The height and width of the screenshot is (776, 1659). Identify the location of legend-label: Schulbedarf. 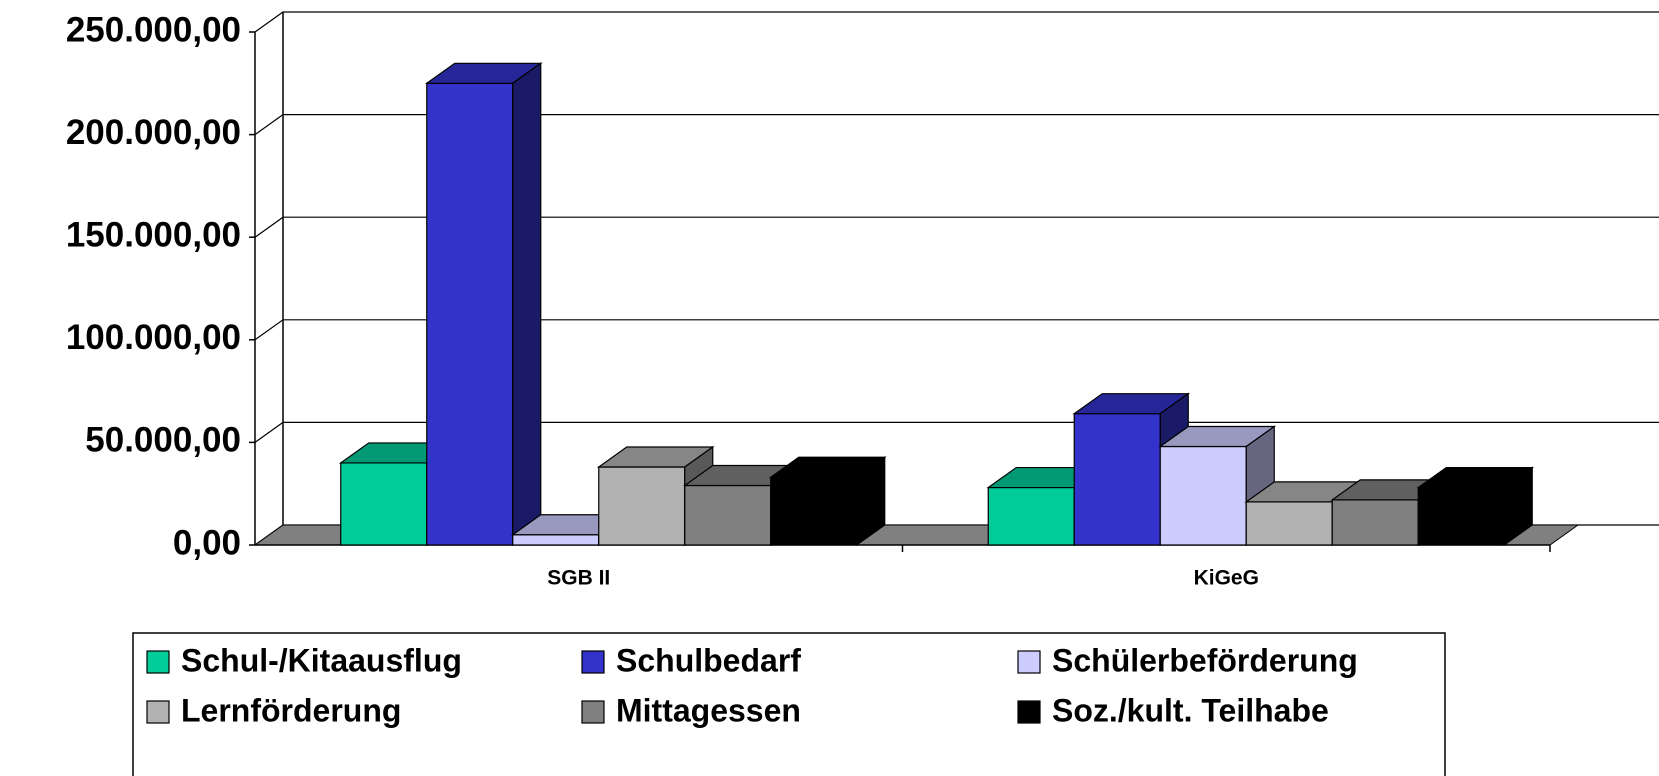
(708, 660).